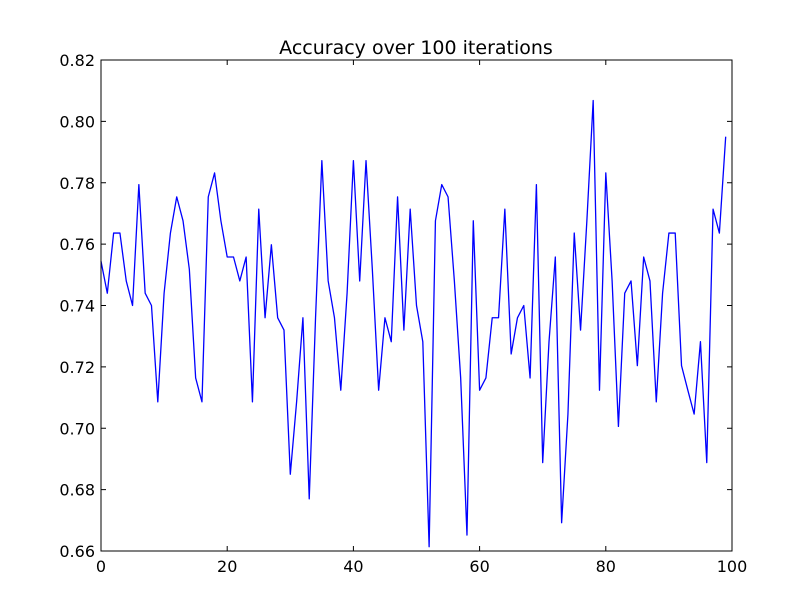  I want to click on y-tick-label: 0.76, so click(77, 244).